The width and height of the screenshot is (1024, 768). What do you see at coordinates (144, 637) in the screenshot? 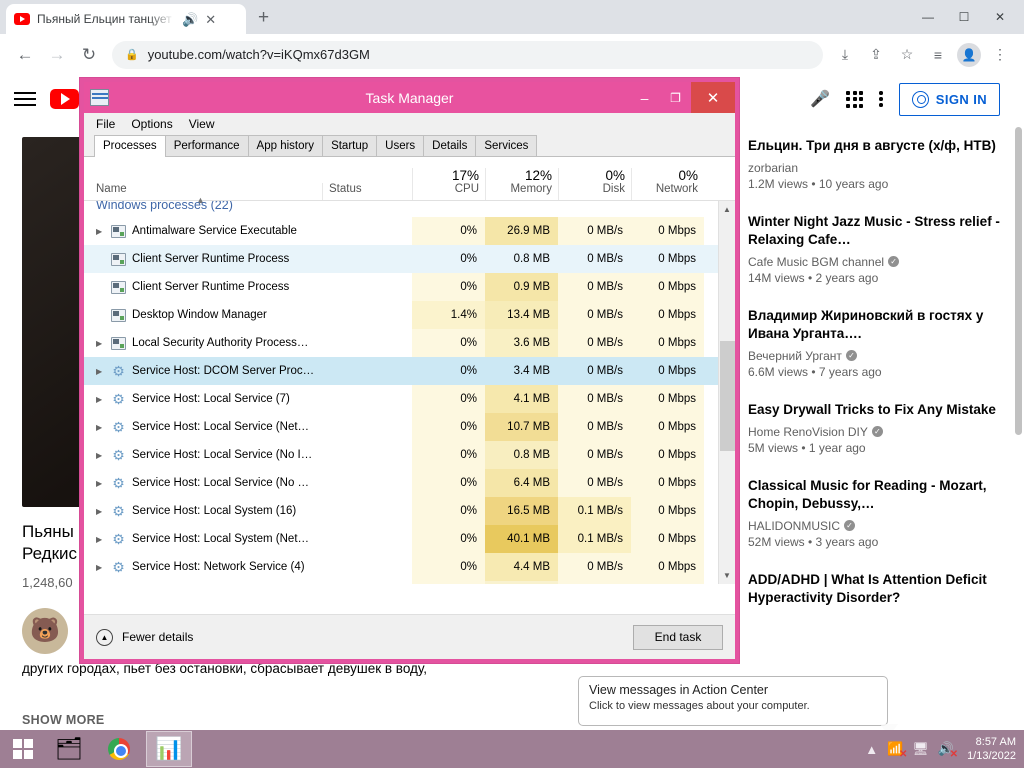
I see `fewer-details-button: ▲ Fewer details` at bounding box center [144, 637].